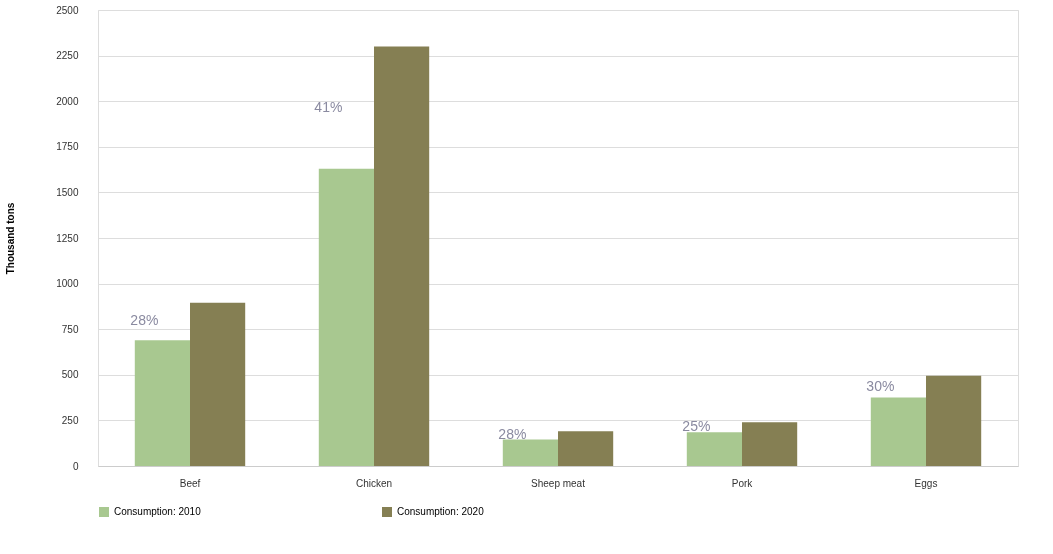  What do you see at coordinates (67, 10) in the screenshot?
I see `y-tick-label: 2500` at bounding box center [67, 10].